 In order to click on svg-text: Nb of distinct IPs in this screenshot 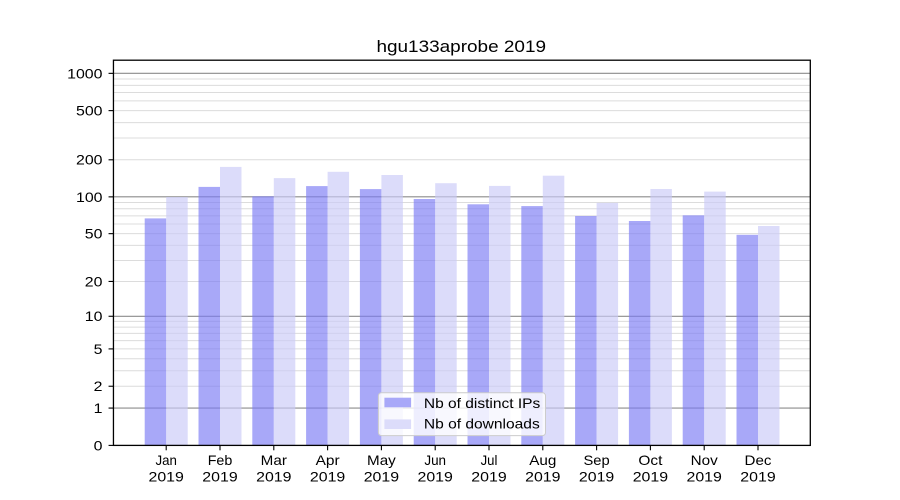, I will do `click(482, 403)`.